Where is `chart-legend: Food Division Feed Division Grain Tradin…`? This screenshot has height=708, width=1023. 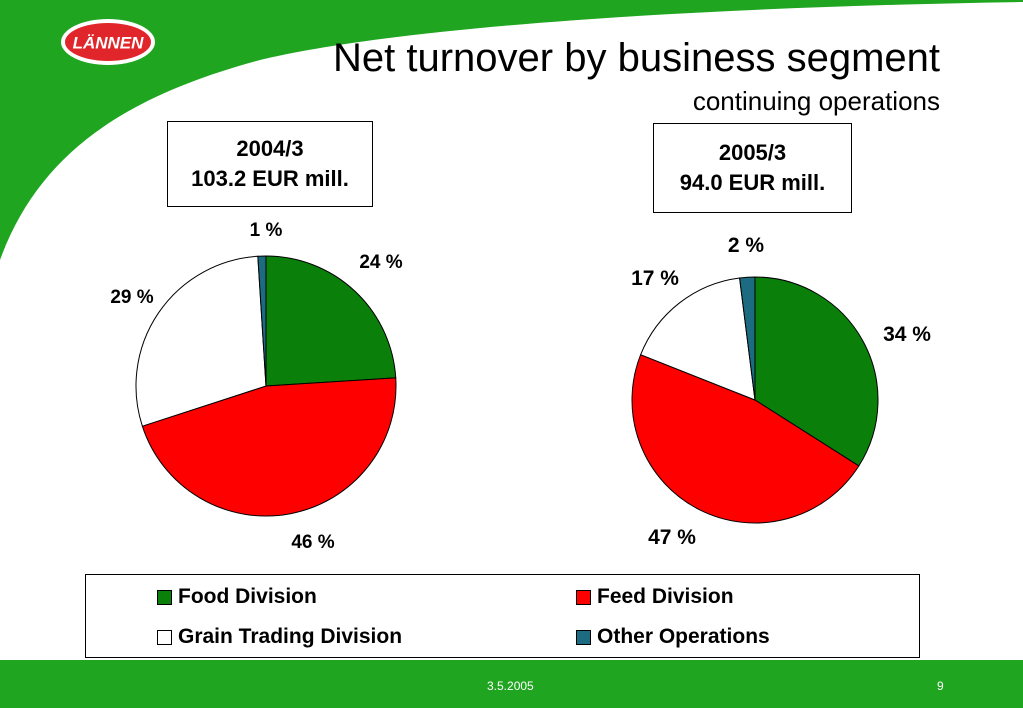
chart-legend: Food Division Feed Division Grain Tradin… is located at coordinates (502, 616).